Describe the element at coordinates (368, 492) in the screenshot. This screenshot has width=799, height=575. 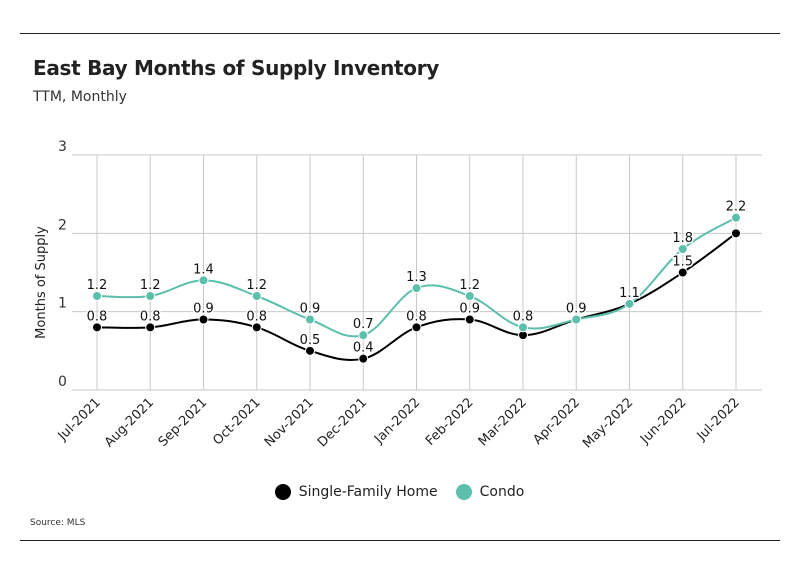
I see `legend-label-single-family: Single-Family Home` at that location.